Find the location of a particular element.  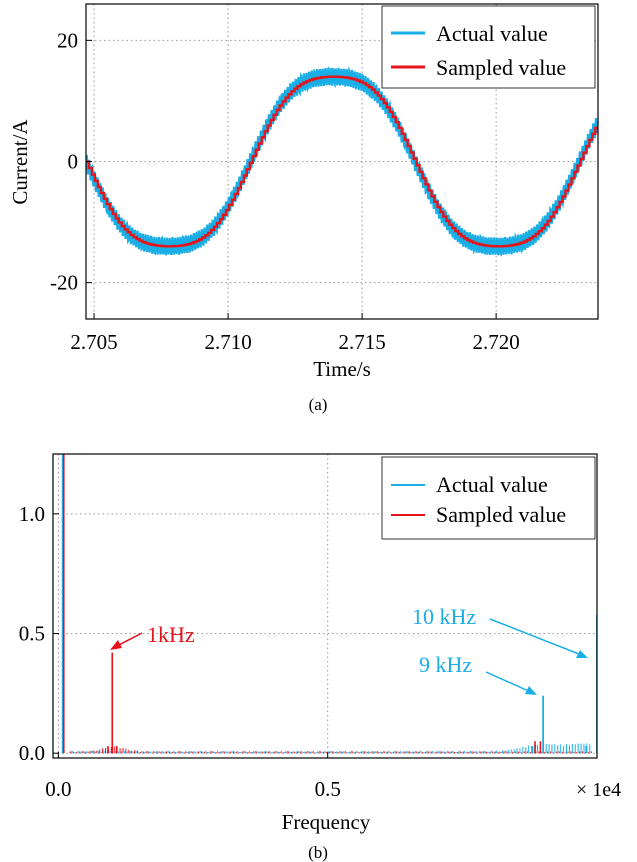

x-axis-label: Frequency is located at coordinates (326, 822).